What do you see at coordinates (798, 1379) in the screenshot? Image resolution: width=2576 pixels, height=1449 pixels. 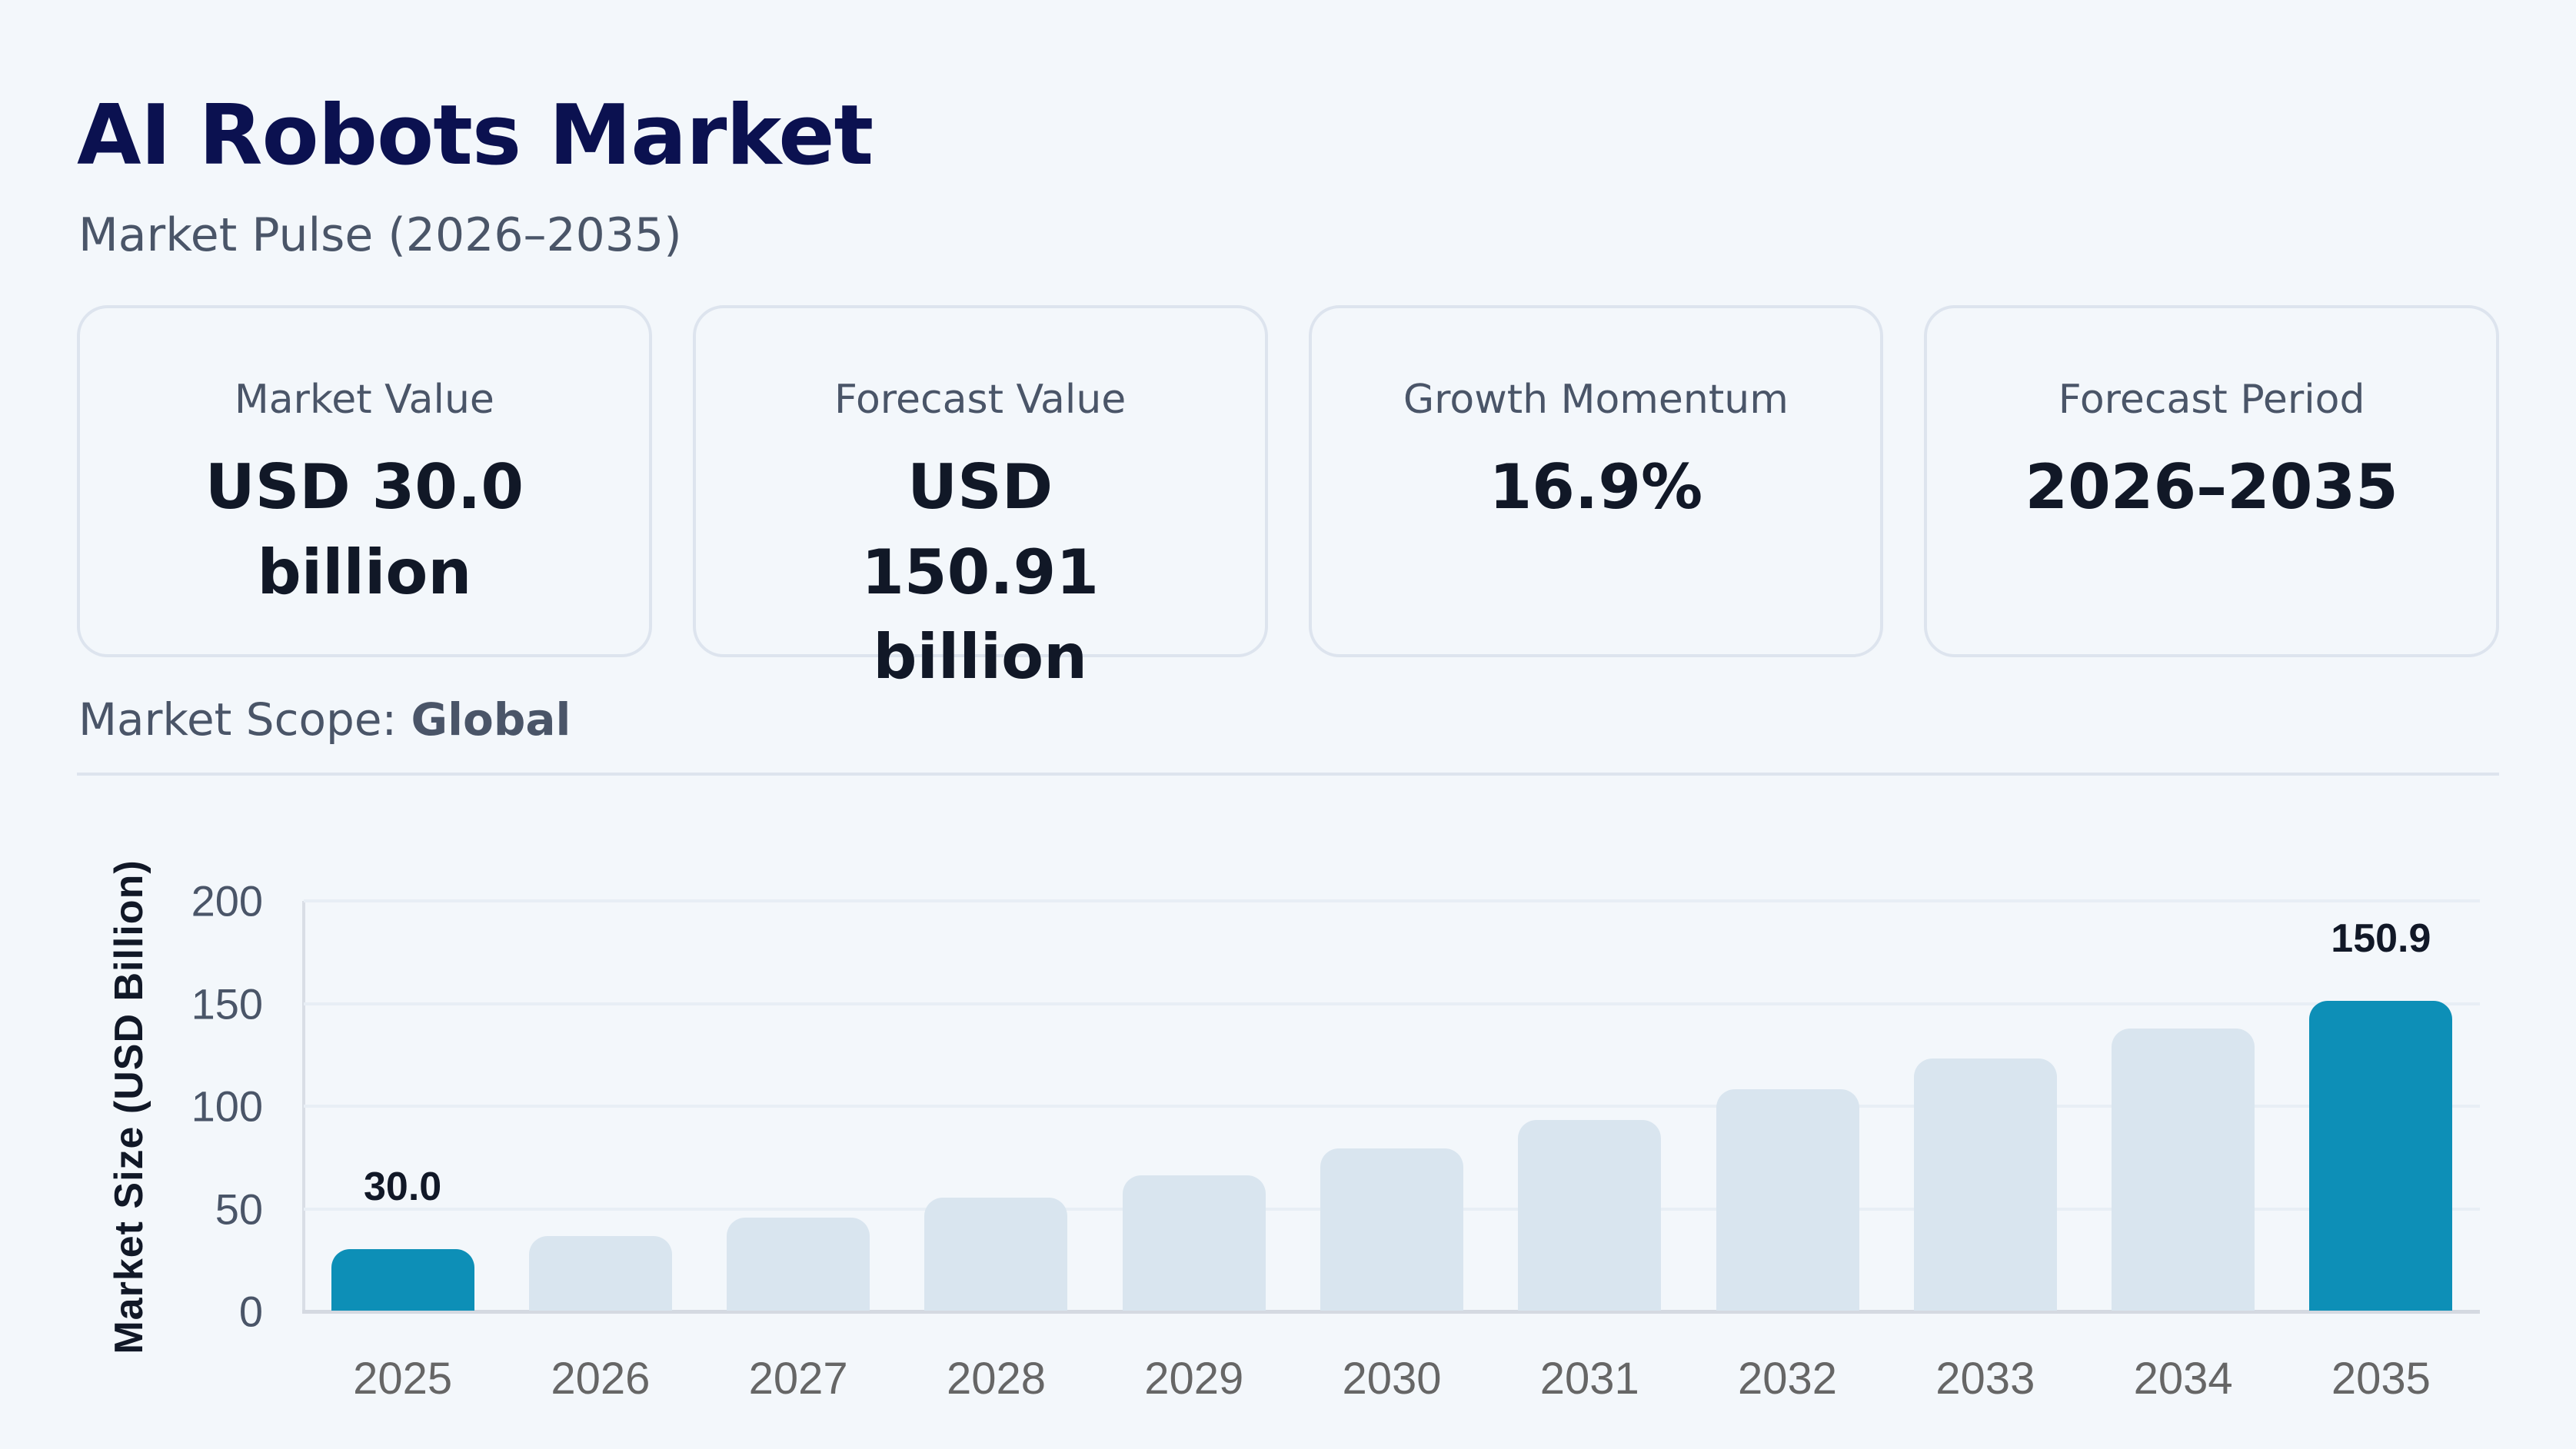 I see `x-tick-label: 2027` at bounding box center [798, 1379].